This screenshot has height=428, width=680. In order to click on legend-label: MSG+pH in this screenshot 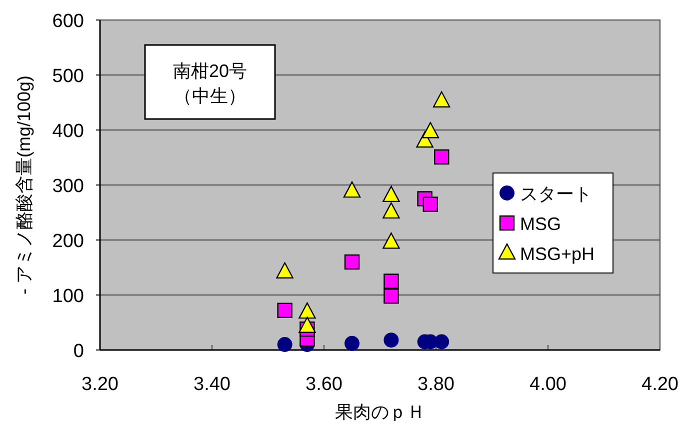, I will do `click(557, 254)`.